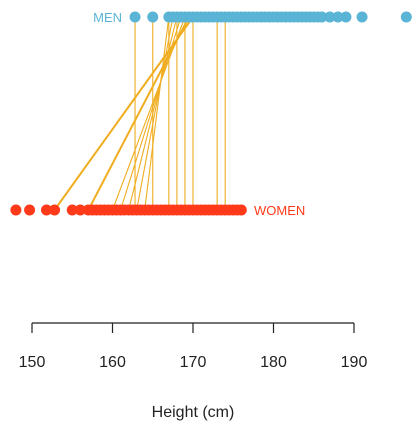 The height and width of the screenshot is (425, 416). I want to click on x-axis-title: Height (cm), so click(193, 412).